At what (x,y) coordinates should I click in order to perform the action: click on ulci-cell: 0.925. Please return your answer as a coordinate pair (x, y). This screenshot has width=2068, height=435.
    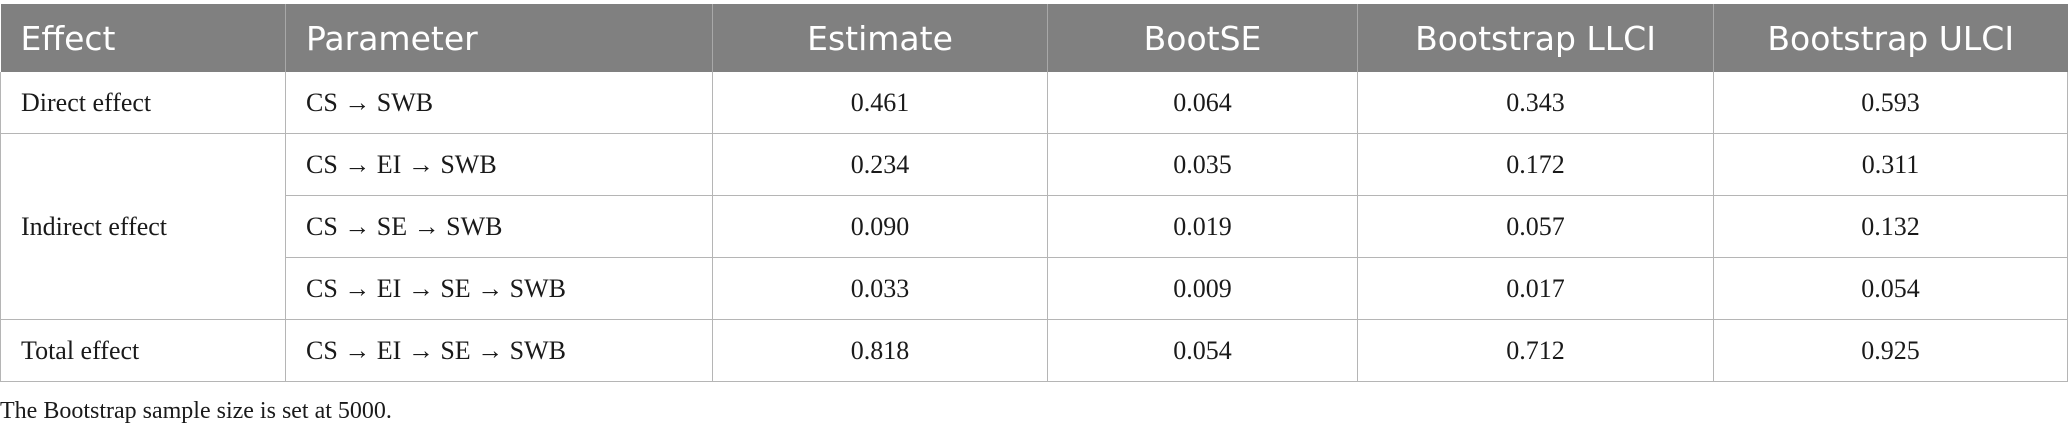
    Looking at the image, I should click on (1890, 350).